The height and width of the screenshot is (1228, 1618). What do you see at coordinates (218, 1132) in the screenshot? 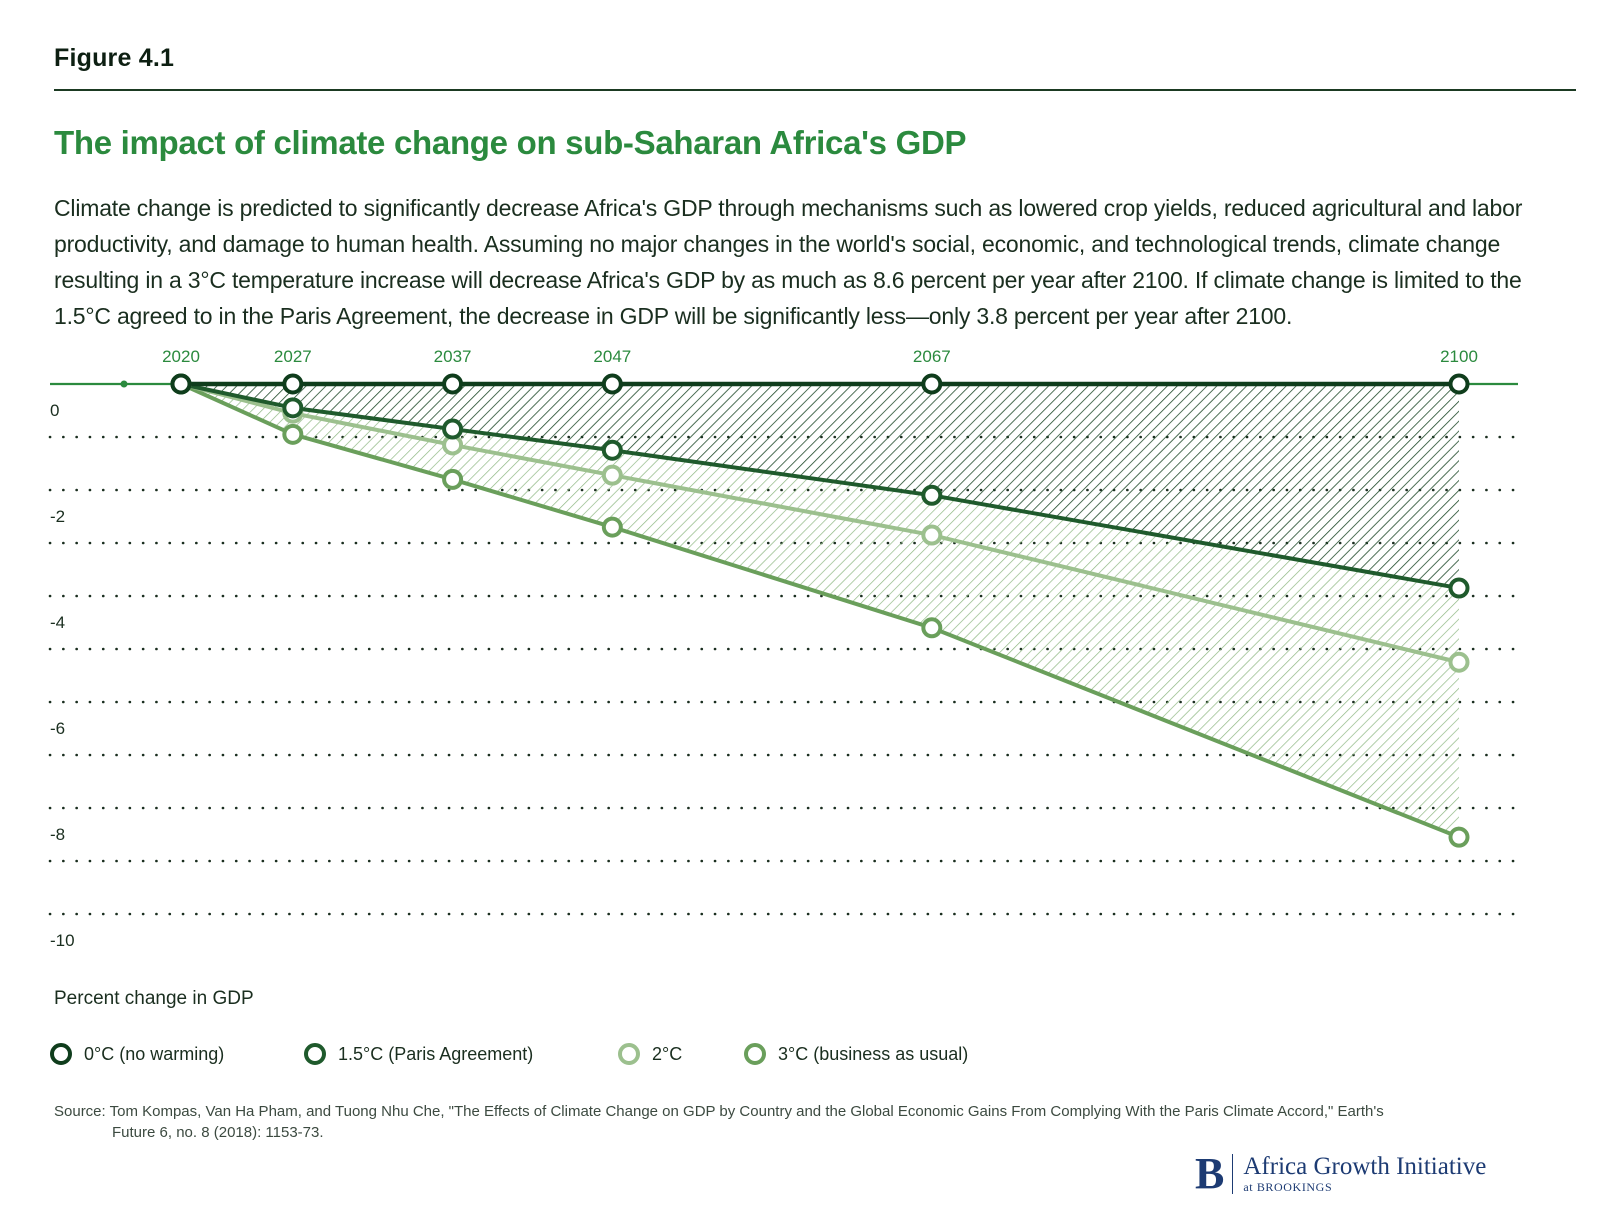
I see `source-line-2: Future 6, no. 8 (2018): 1153-73.` at bounding box center [218, 1132].